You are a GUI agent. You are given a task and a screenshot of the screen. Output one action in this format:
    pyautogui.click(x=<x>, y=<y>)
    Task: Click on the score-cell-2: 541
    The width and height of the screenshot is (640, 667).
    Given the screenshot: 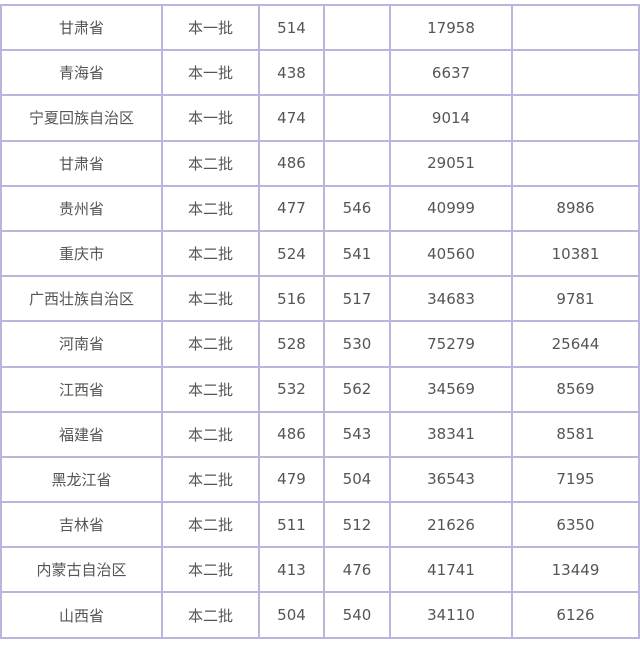 What is the action you would take?
    pyautogui.click(x=357, y=253)
    